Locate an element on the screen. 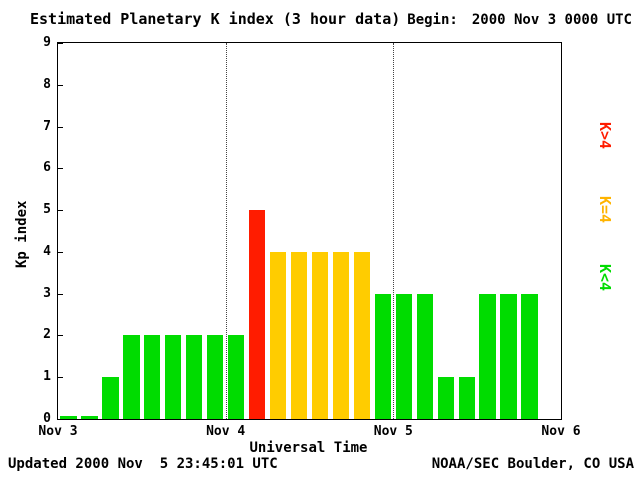 This screenshot has height=480, width=640. x-tick-label: Nov 6 is located at coordinates (561, 431).